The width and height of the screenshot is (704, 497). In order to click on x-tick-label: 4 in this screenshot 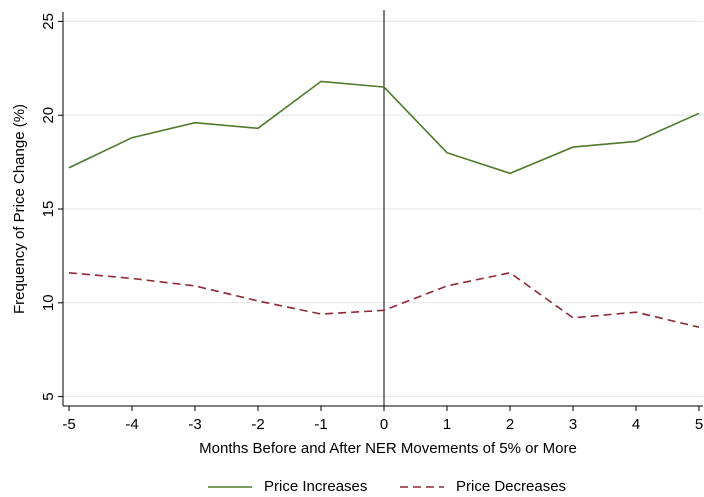, I will do `click(636, 424)`.